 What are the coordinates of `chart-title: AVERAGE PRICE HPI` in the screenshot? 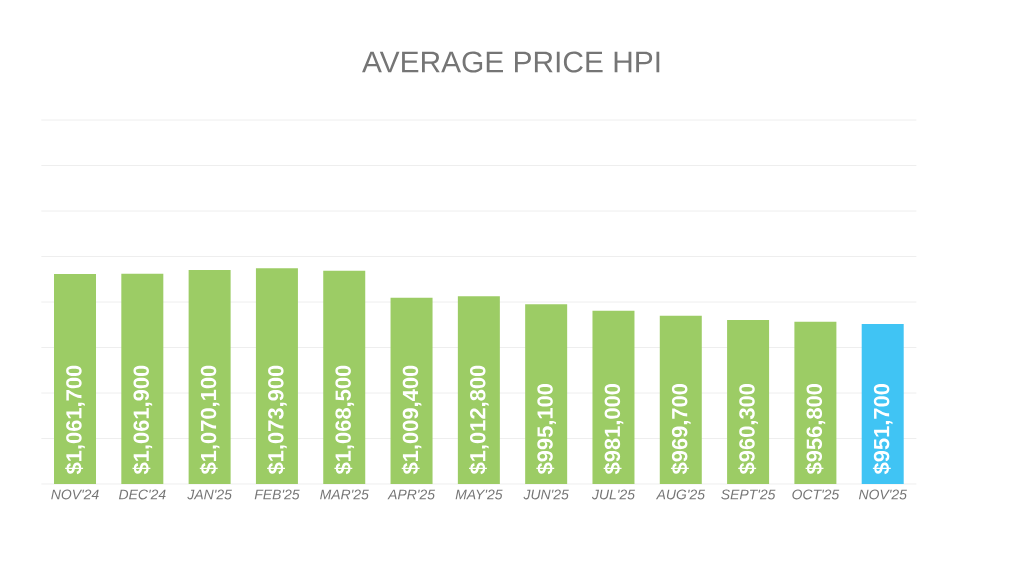 It's located at (511, 62).